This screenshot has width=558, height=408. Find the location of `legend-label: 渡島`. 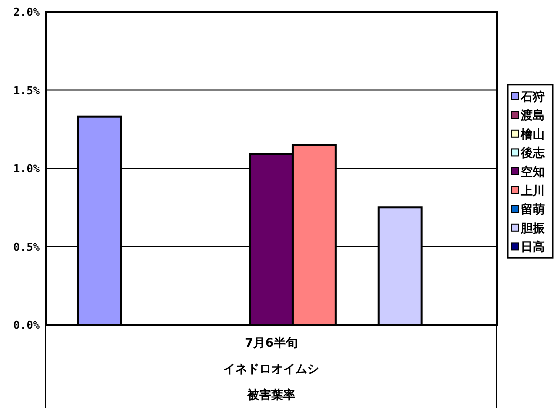

legend-label: 渡島 is located at coordinates (532, 115).